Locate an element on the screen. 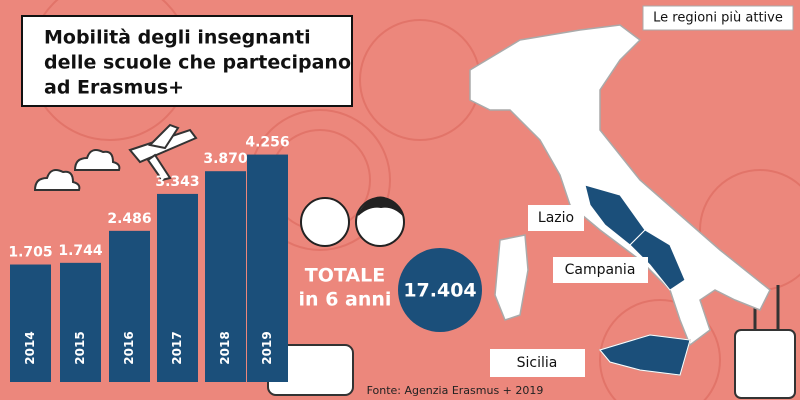  region-label: Lazio is located at coordinates (556, 218).